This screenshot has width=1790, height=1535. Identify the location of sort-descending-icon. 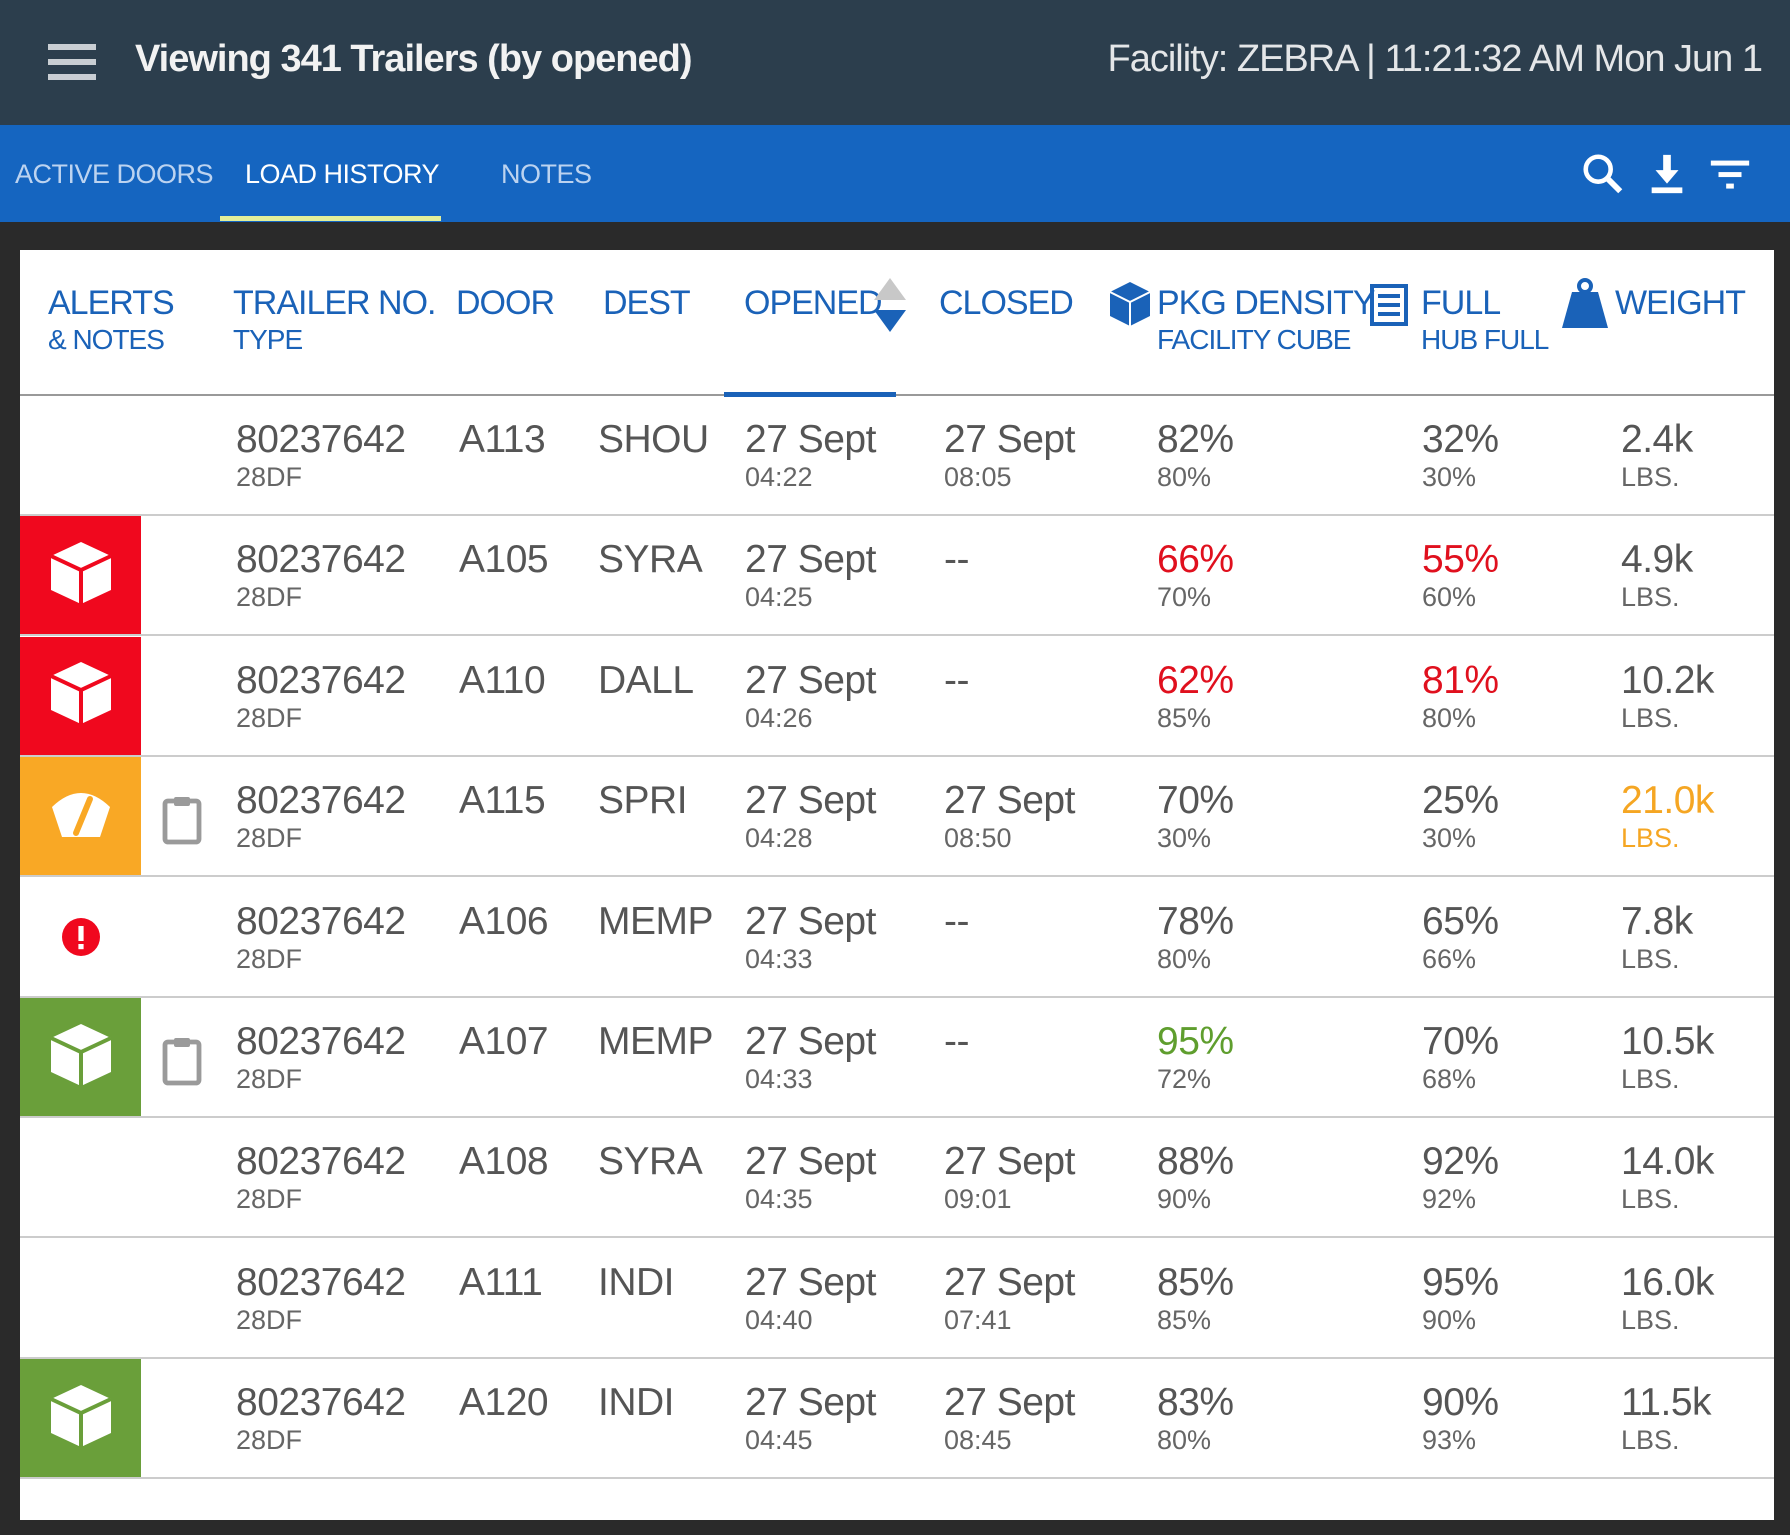
(890, 305).